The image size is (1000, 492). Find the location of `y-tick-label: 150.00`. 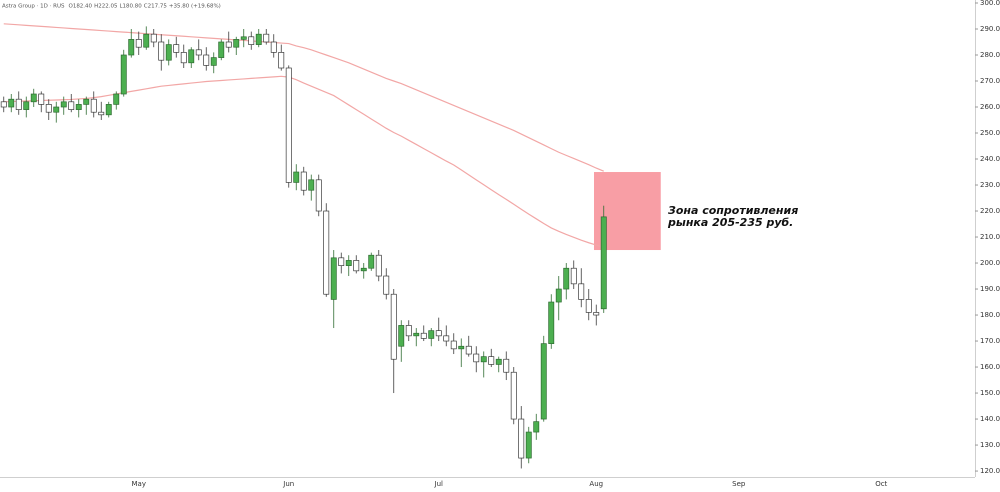

y-tick-label: 150.00 is located at coordinates (990, 393).